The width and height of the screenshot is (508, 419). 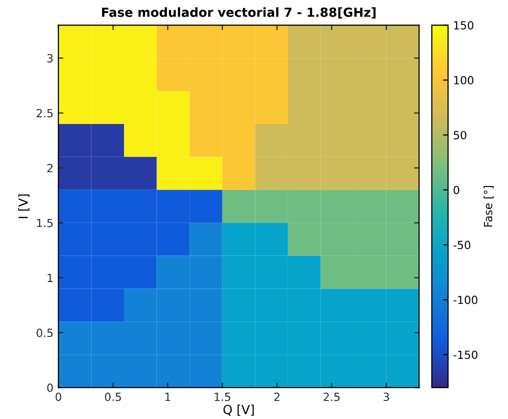 What do you see at coordinates (464, 80) in the screenshot?
I see `color-bar-label: 100` at bounding box center [464, 80].